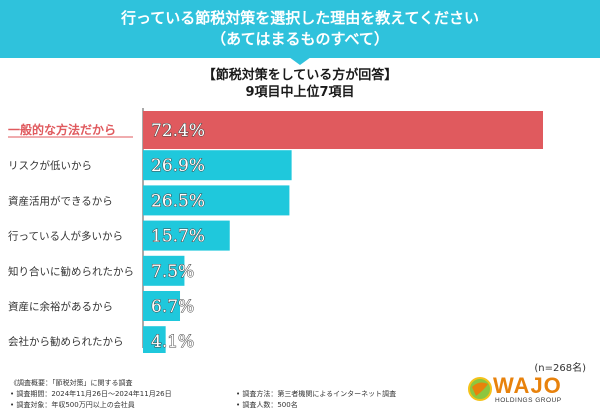  What do you see at coordinates (560, 368) in the screenshot?
I see `sample-size: (n=268名)` at bounding box center [560, 368].